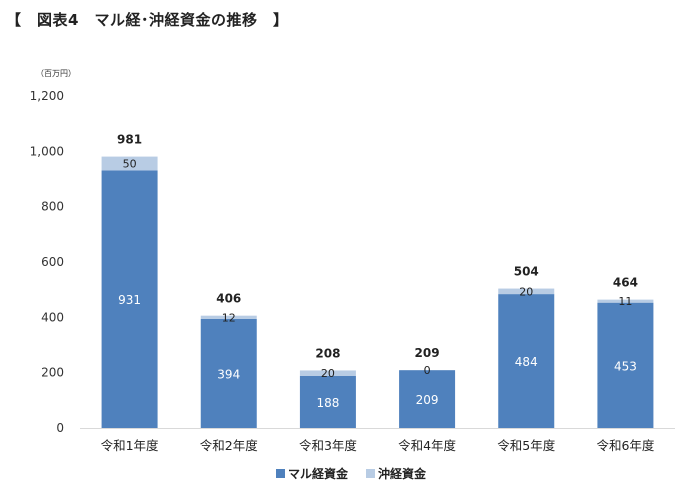 The height and width of the screenshot is (492, 693). What do you see at coordinates (56, 73) in the screenshot?
I see `y-axis-unit-label: （百万円）` at bounding box center [56, 73].